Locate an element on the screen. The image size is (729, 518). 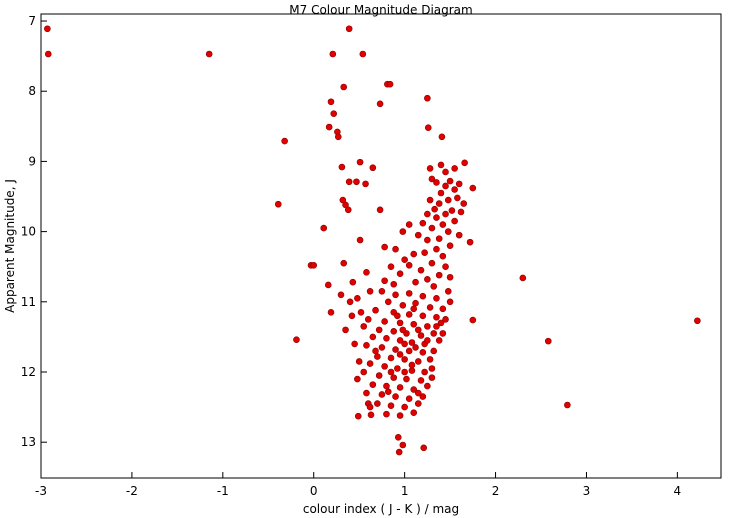
y-tick-label: 10 is located at coordinates (28, 232).